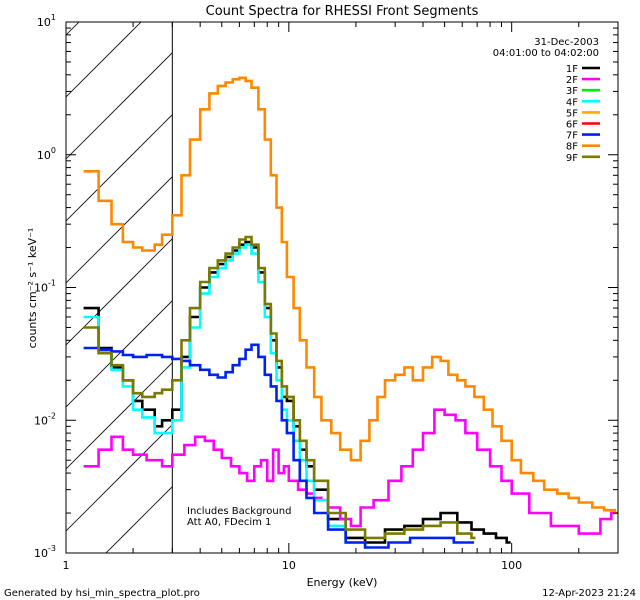 Image resolution: width=640 pixels, height=600 pixels. I want to click on generated-by-text: Generated by hsi_min_spectra_plot.pro, so click(102, 593).